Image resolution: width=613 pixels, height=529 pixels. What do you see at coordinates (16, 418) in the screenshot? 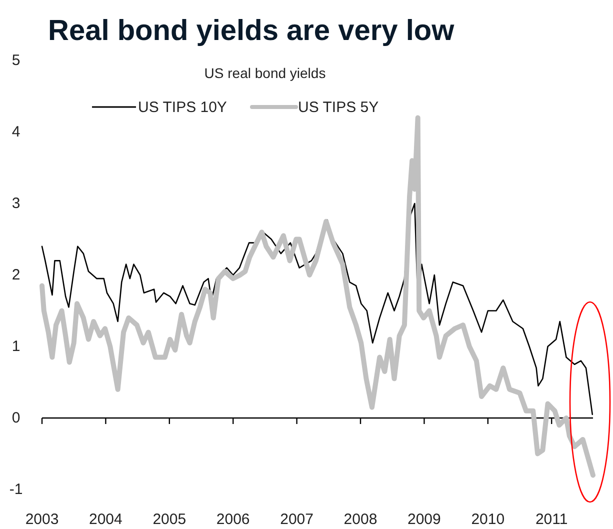
I see `y-tick-label: 0` at bounding box center [16, 418].